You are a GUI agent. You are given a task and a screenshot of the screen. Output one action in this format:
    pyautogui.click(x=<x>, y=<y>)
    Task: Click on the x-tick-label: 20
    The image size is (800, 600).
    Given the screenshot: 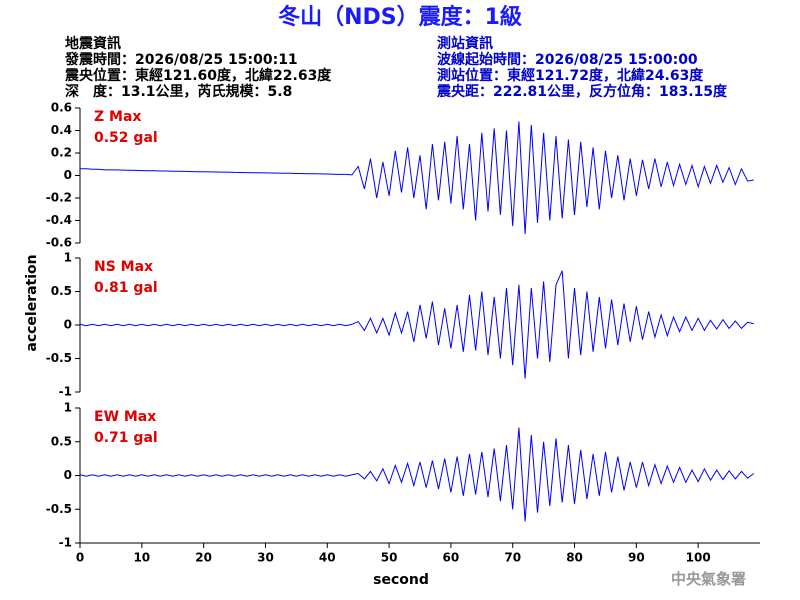 What is the action you would take?
    pyautogui.click(x=203, y=558)
    